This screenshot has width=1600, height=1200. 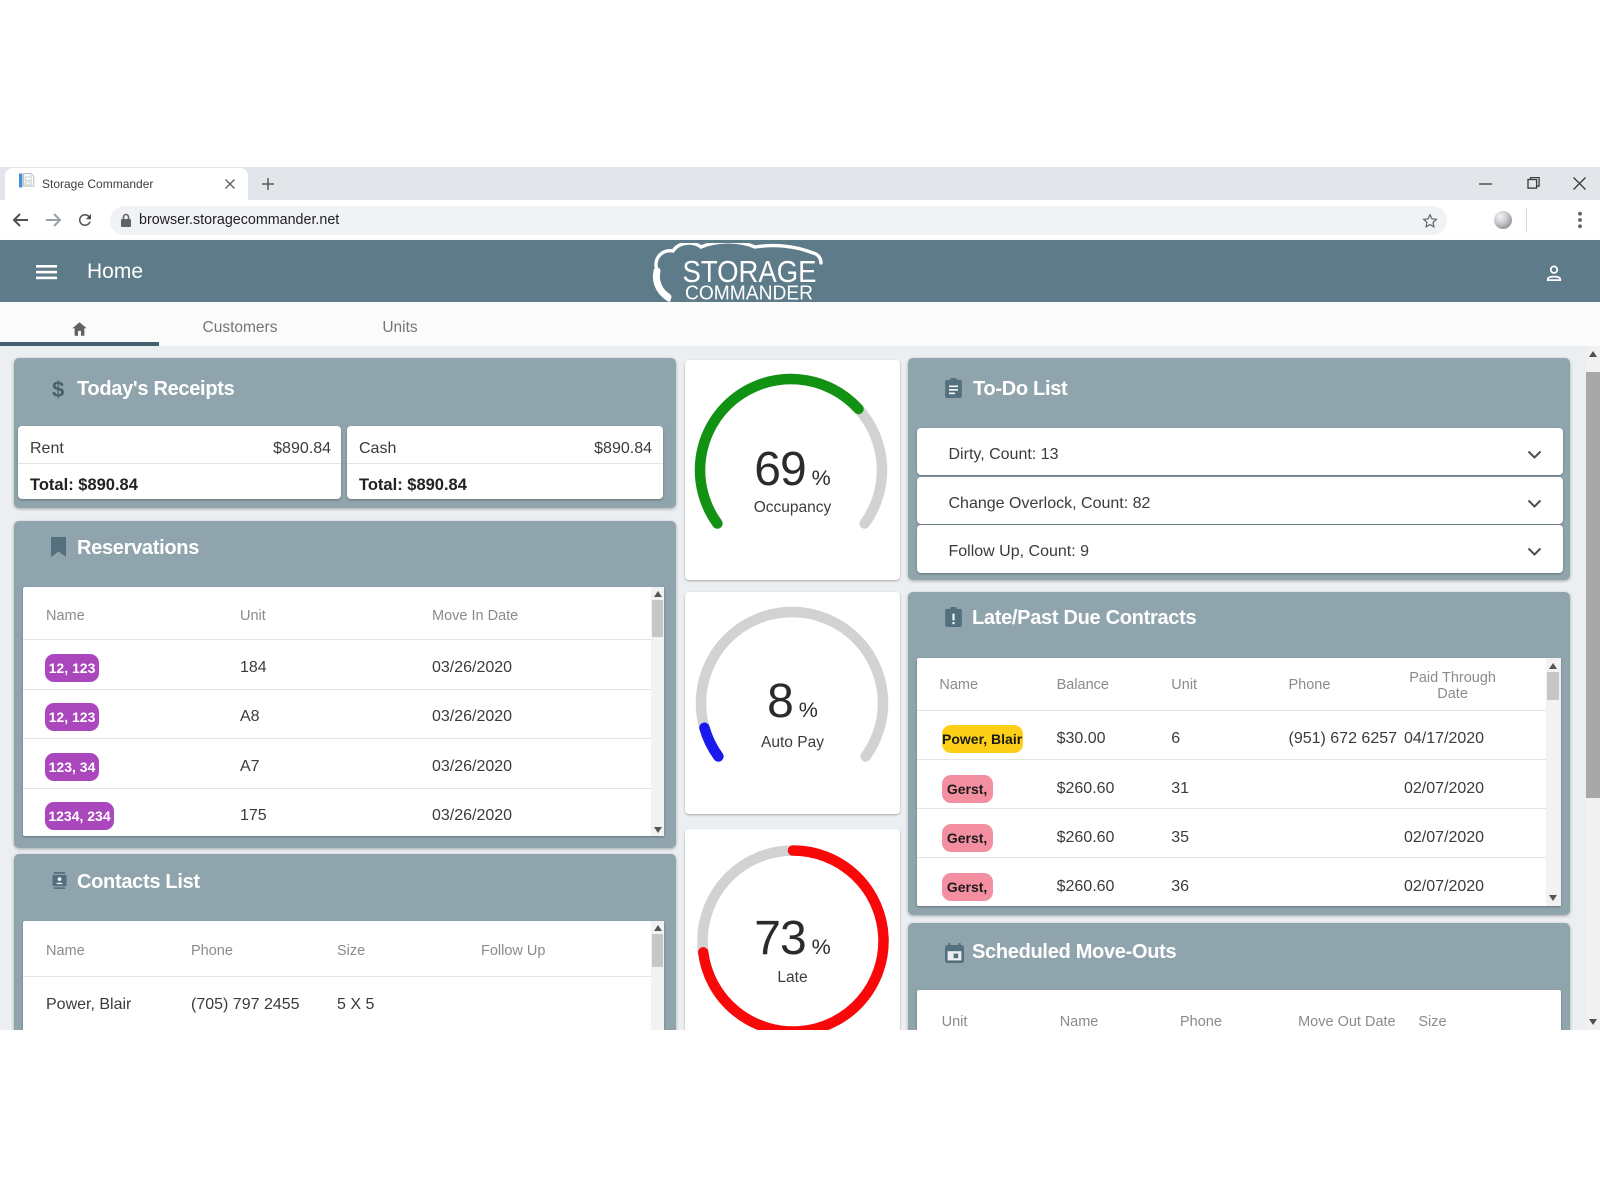 What do you see at coordinates (749, 293) in the screenshot?
I see `svg-text: COMMANDER` at bounding box center [749, 293].